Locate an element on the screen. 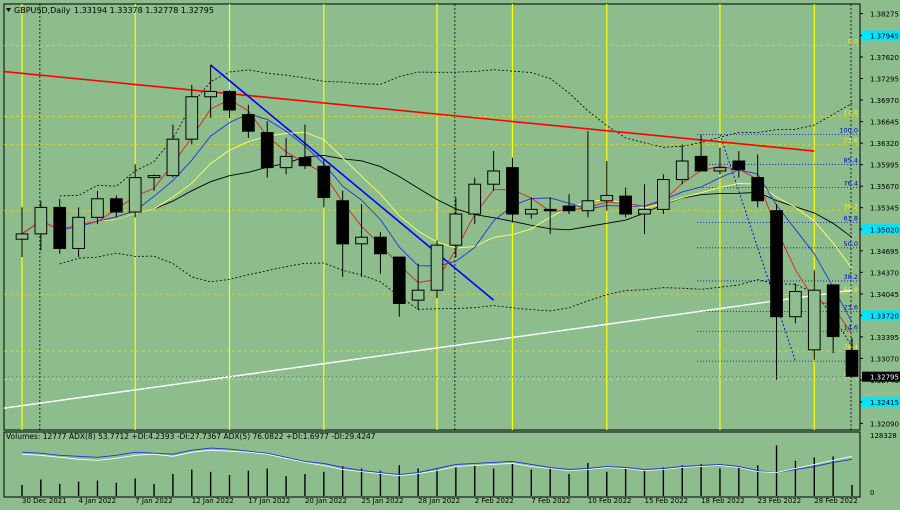  y-tick-label: 1.36320 is located at coordinates (884, 144).